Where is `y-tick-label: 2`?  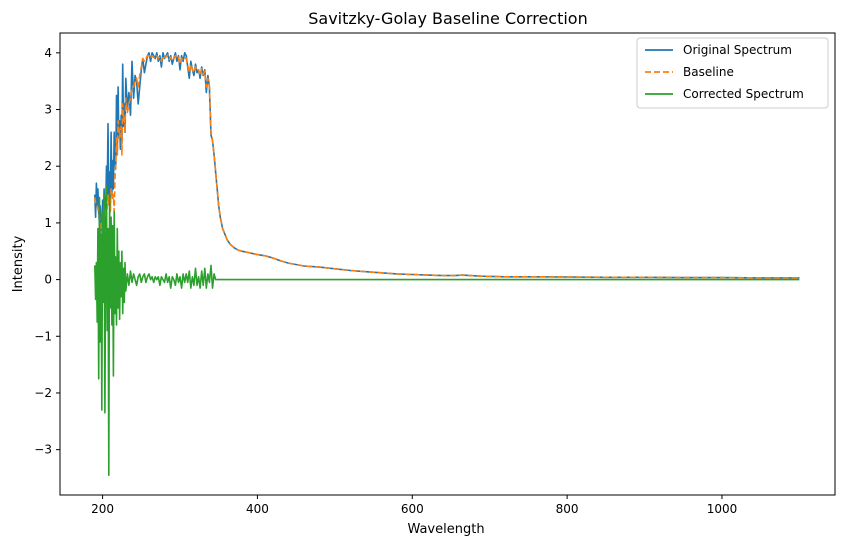 y-tick-label: 2 is located at coordinates (48, 166).